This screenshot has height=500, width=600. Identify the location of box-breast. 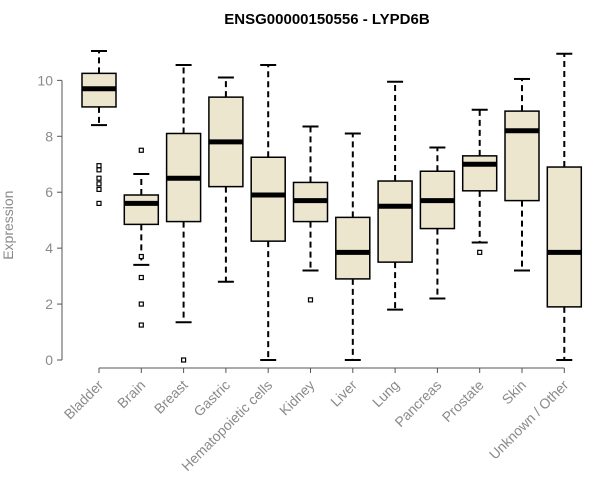
(183, 213).